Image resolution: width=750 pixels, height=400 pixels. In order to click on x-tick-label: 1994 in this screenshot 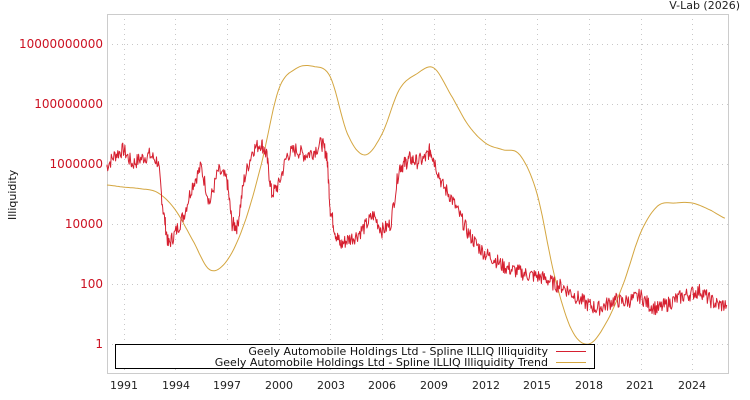, I will do `click(176, 385)`.